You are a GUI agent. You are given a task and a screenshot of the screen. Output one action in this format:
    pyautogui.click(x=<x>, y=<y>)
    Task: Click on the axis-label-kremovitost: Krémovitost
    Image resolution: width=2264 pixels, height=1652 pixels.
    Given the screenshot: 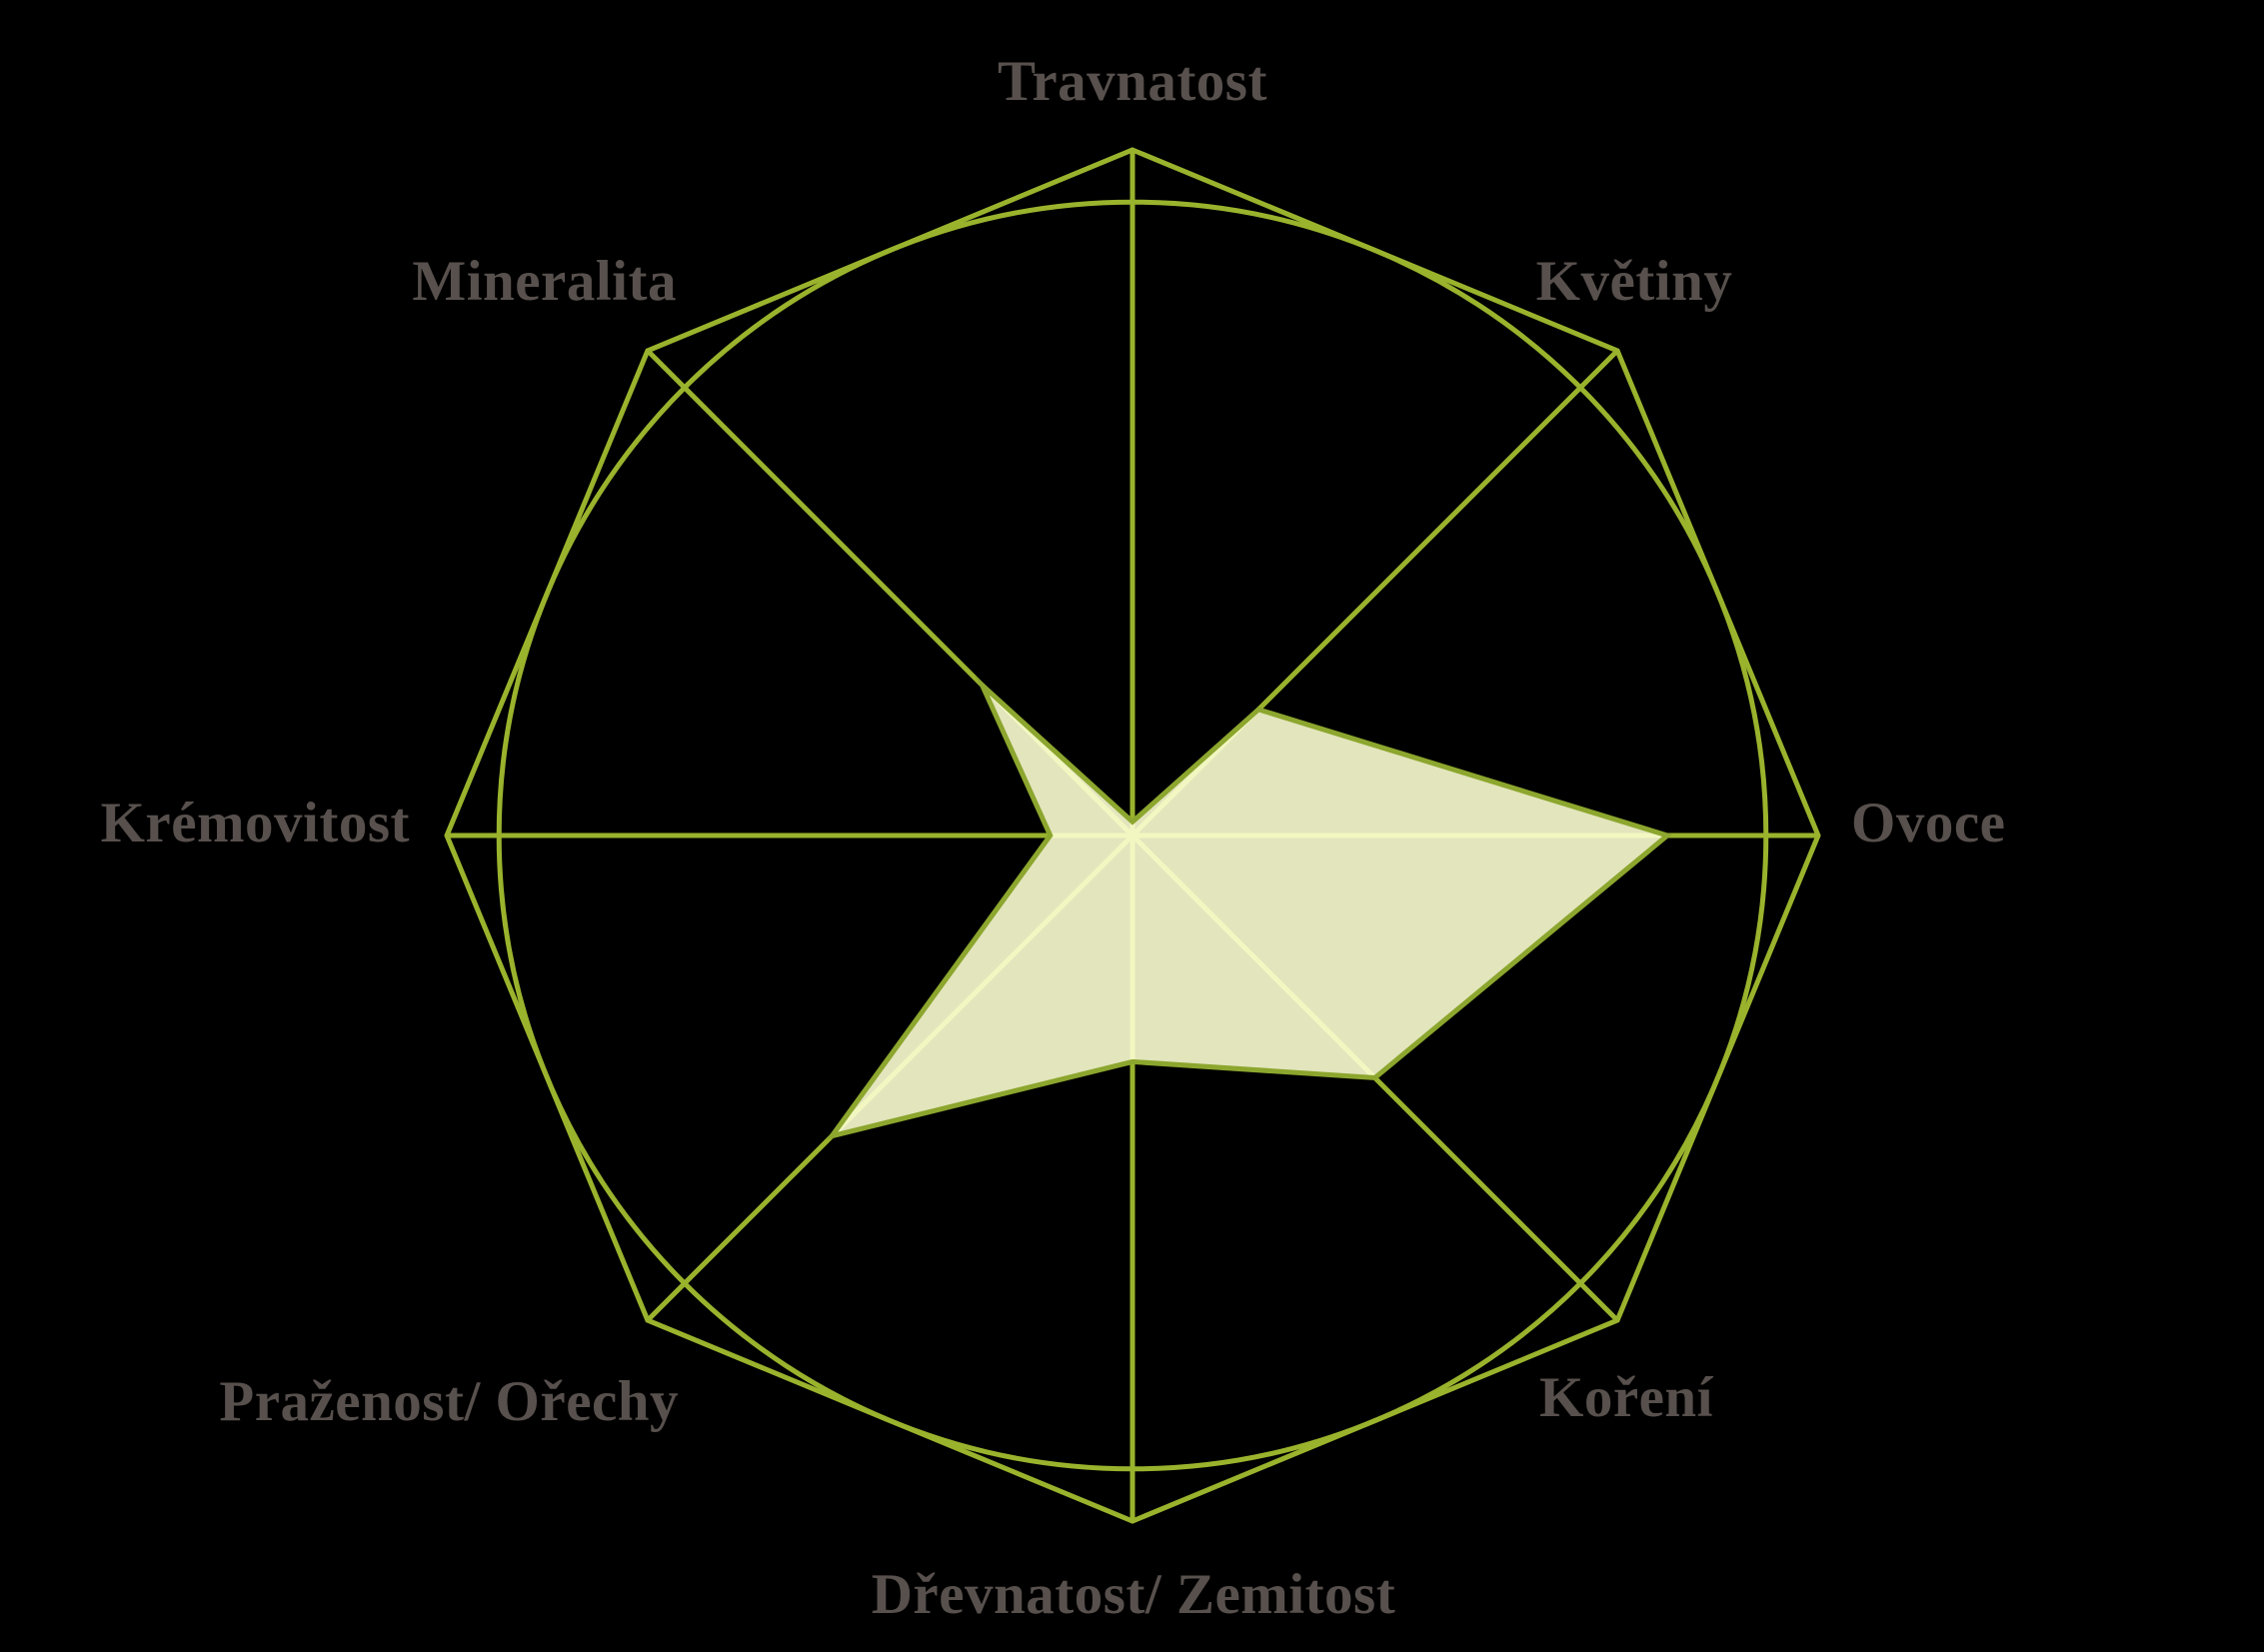 What is the action you would take?
    pyautogui.click(x=256, y=823)
    